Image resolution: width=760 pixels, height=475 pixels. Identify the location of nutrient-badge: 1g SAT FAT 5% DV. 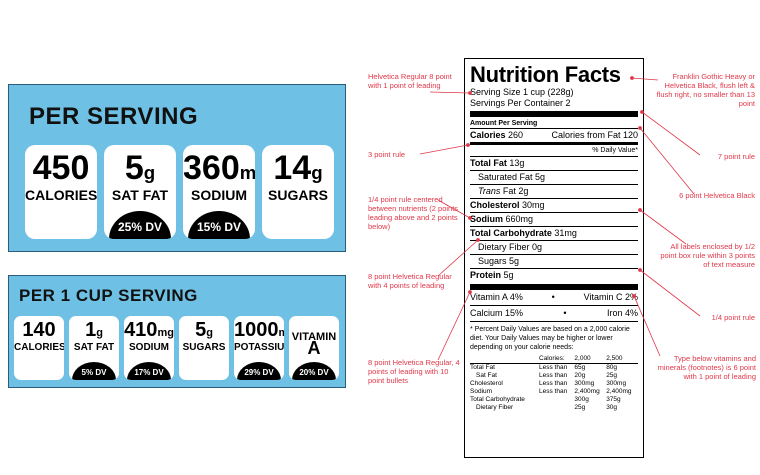
(94, 348).